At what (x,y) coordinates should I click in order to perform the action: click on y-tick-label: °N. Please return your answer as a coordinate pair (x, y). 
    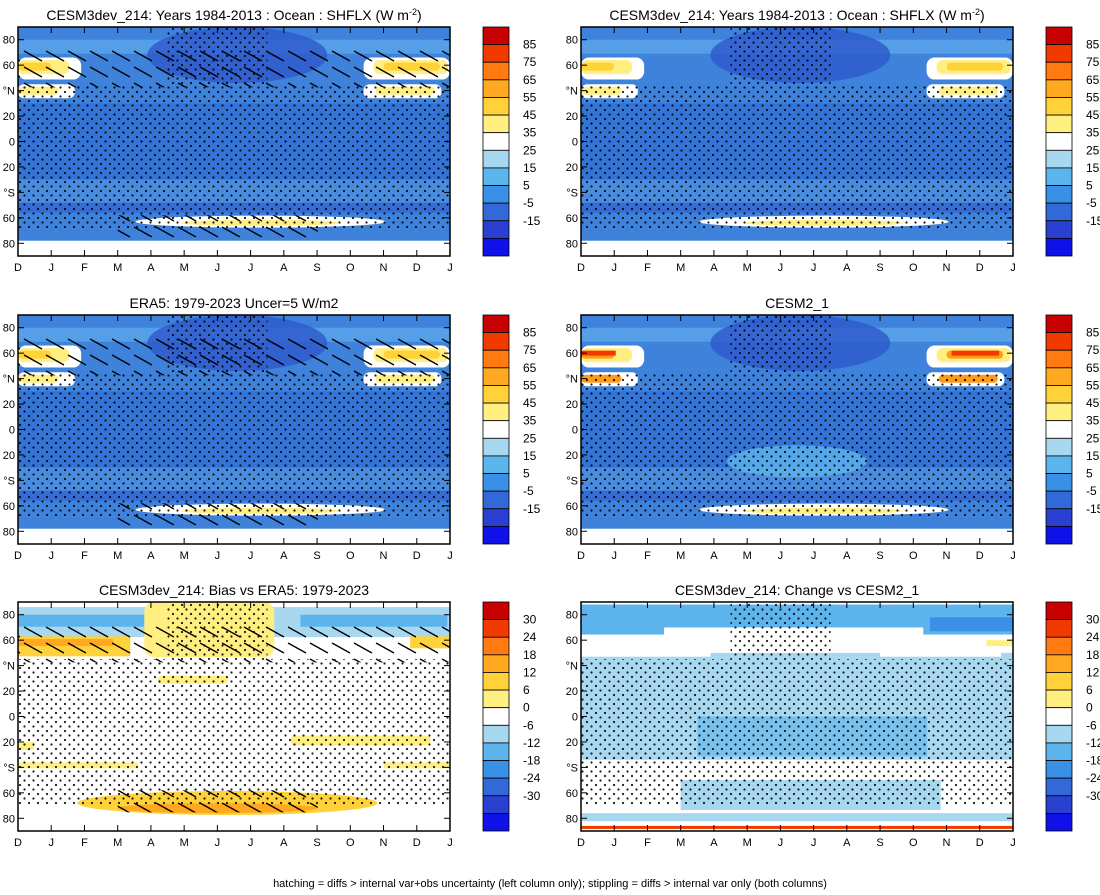
    Looking at the image, I should click on (572, 380).